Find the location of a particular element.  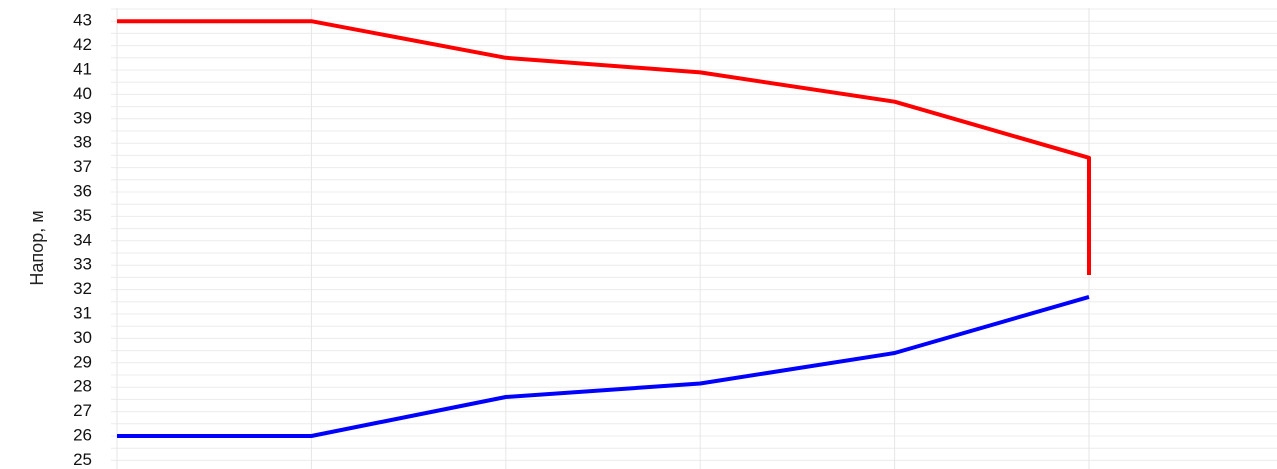

y-tick-label: 35 is located at coordinates (82, 215).